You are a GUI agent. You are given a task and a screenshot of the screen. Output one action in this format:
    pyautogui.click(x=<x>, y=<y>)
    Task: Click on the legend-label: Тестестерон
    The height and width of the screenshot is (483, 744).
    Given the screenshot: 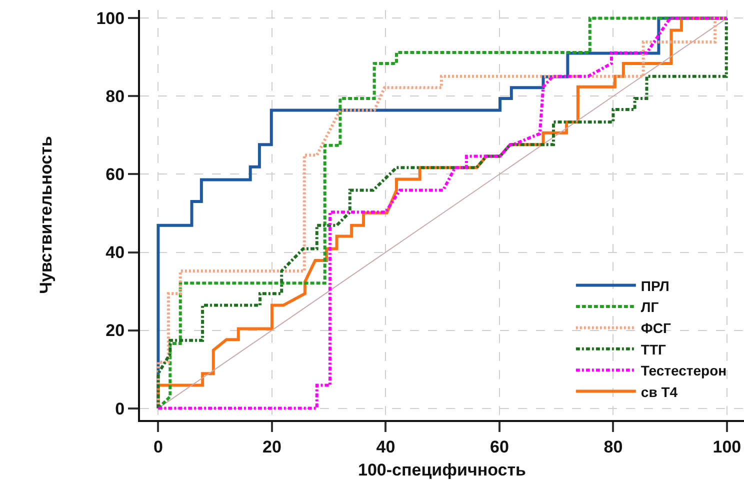 What is the action you would take?
    pyautogui.click(x=683, y=370)
    